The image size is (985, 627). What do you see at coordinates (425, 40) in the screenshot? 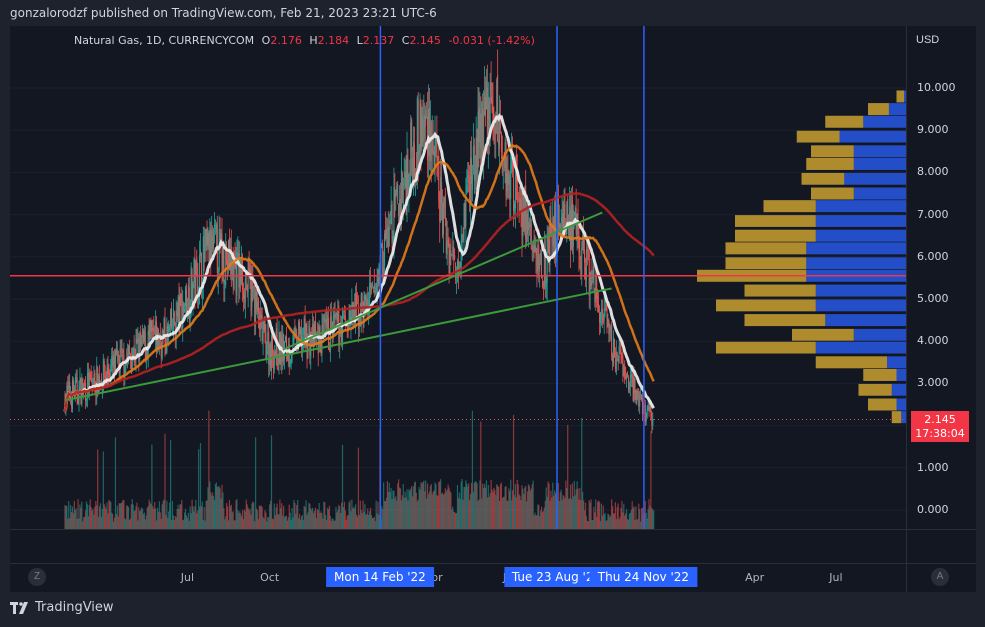
I see `close-value: 2.145` at bounding box center [425, 40].